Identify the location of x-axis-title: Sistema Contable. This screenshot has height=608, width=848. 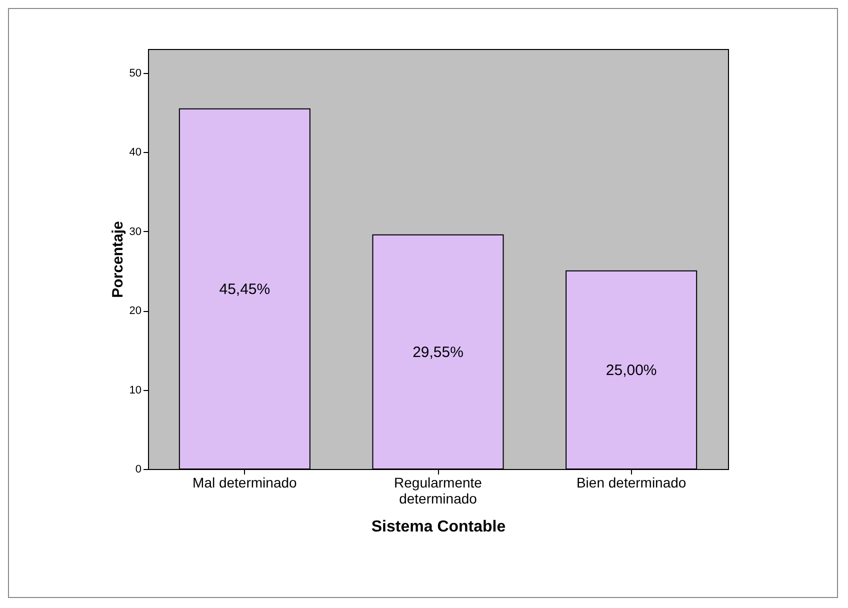
(438, 527).